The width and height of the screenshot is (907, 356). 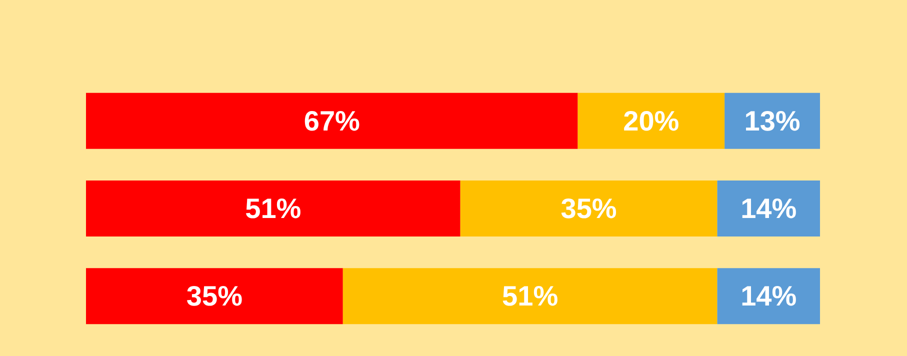 I want to click on data-label: 67%, so click(x=332, y=120).